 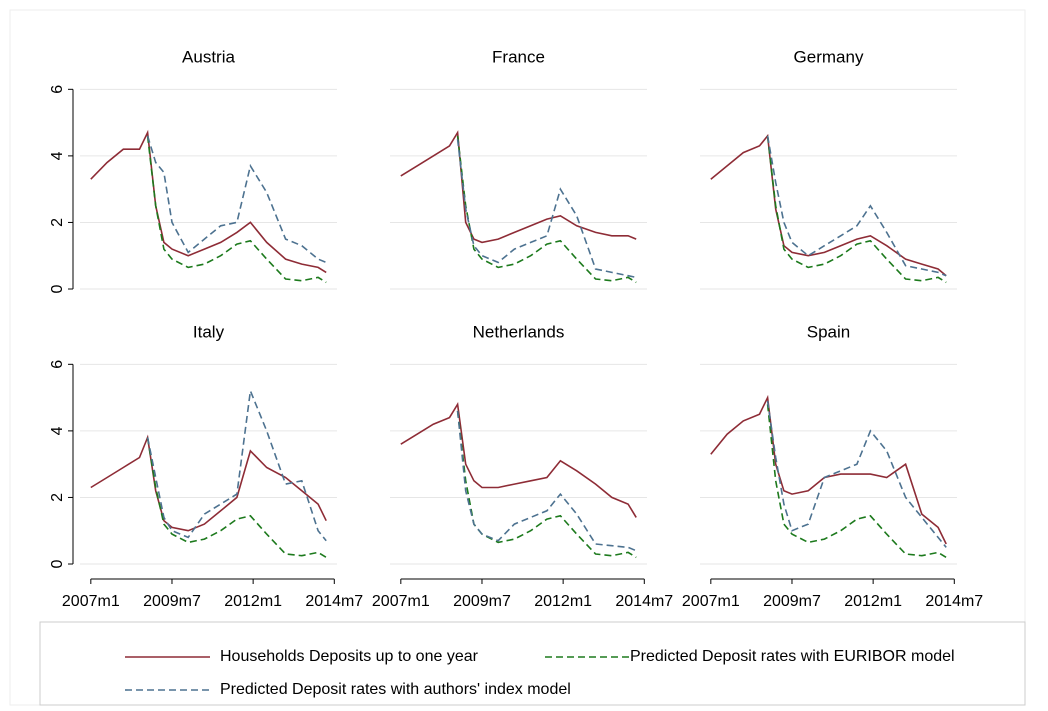 I want to click on panel-title: France, so click(x=518, y=56).